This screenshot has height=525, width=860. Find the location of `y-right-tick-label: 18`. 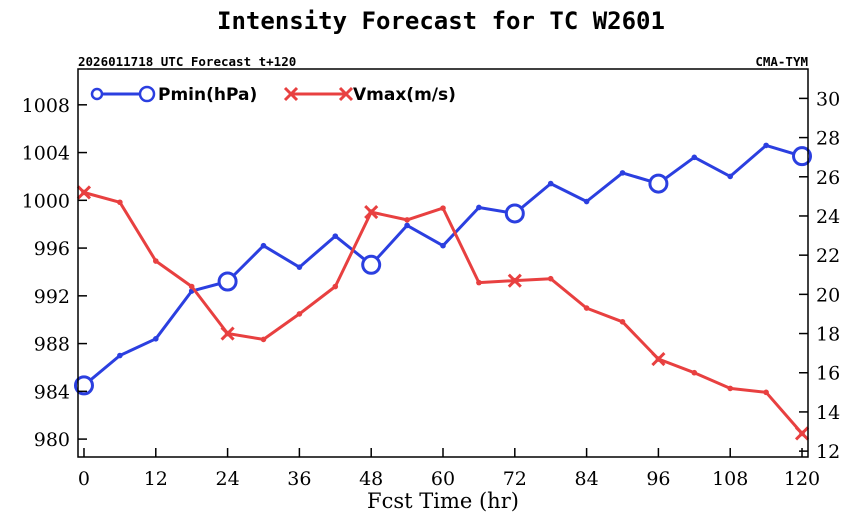

y-right-tick-label: 18 is located at coordinates (828, 335).